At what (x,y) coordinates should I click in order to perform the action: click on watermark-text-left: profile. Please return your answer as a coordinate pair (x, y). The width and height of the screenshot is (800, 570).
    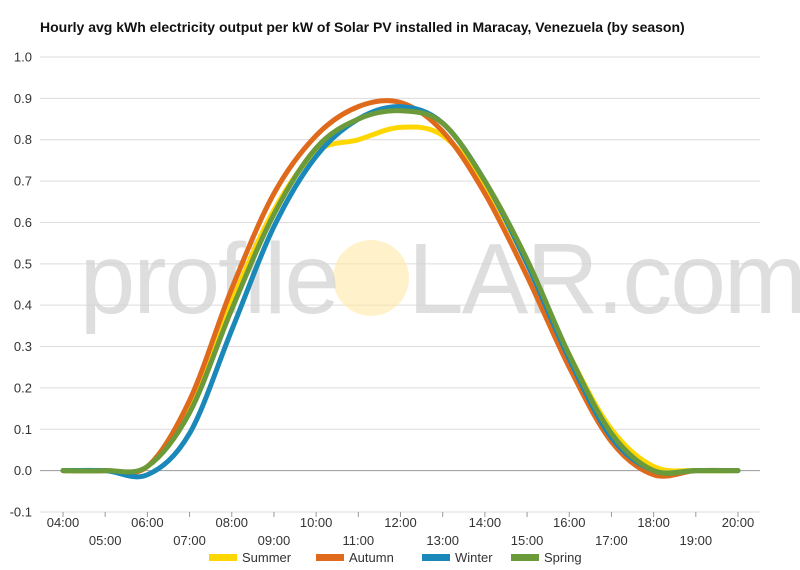
    Looking at the image, I should click on (209, 279).